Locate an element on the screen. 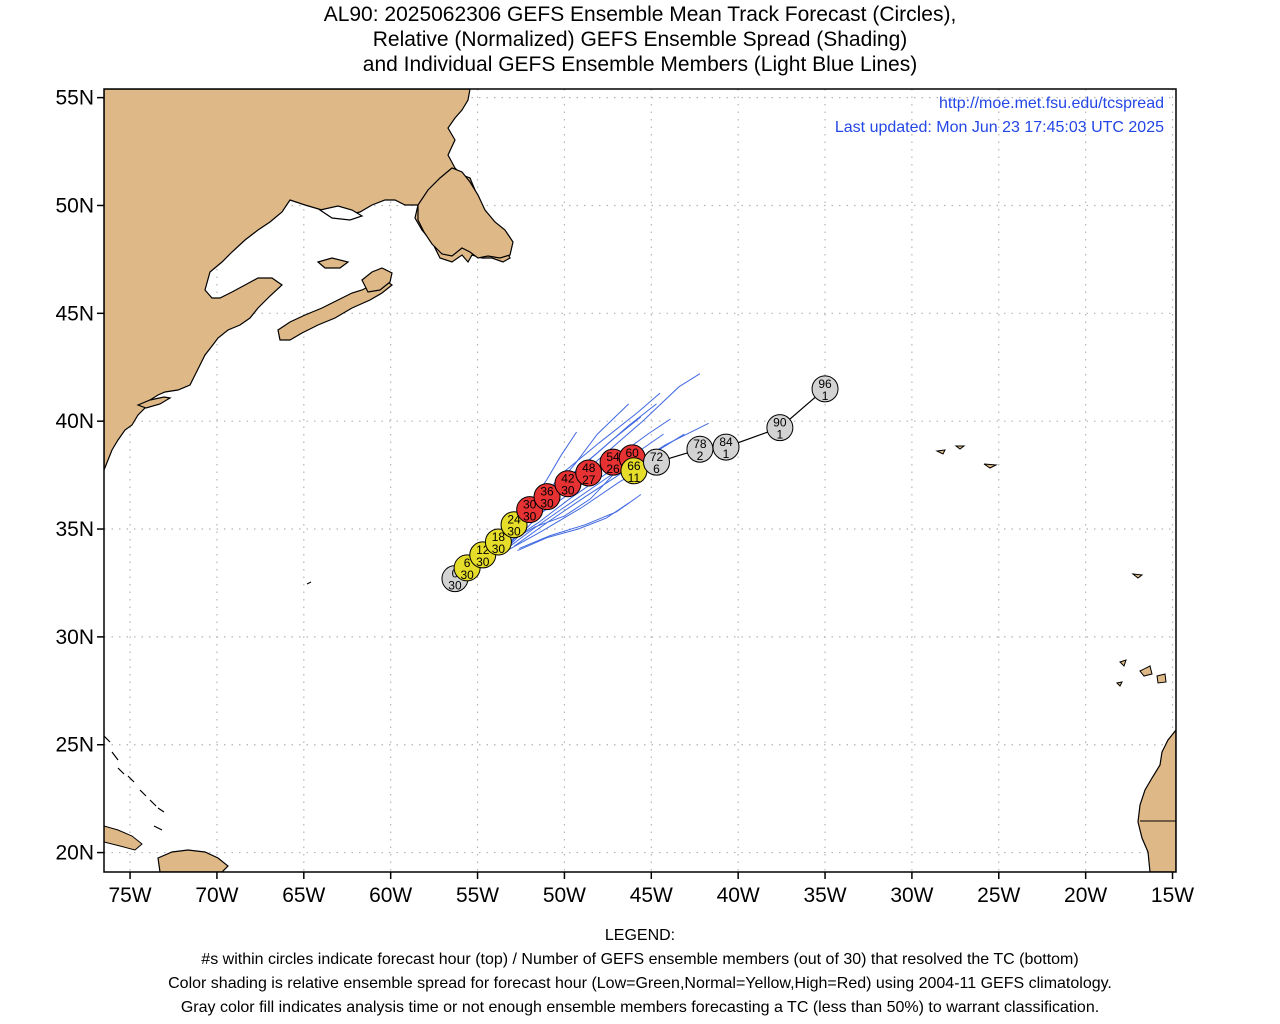 The width and height of the screenshot is (1280, 1024). newfoundland is located at coordinates (465, 213).